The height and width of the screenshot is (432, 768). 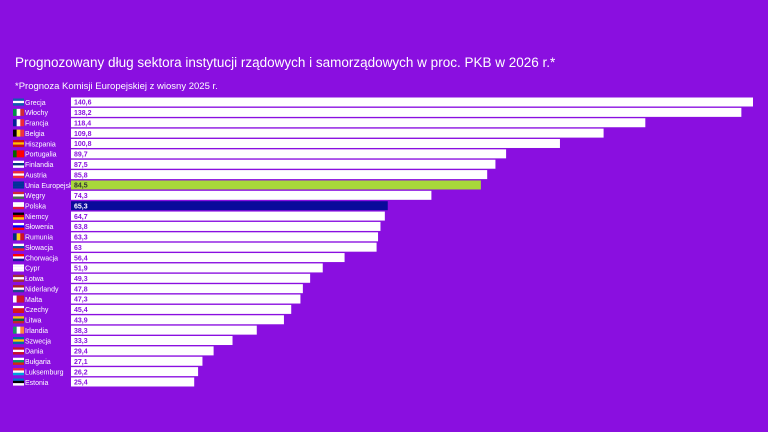 I want to click on category-label: Portugalia, so click(x=41, y=155).